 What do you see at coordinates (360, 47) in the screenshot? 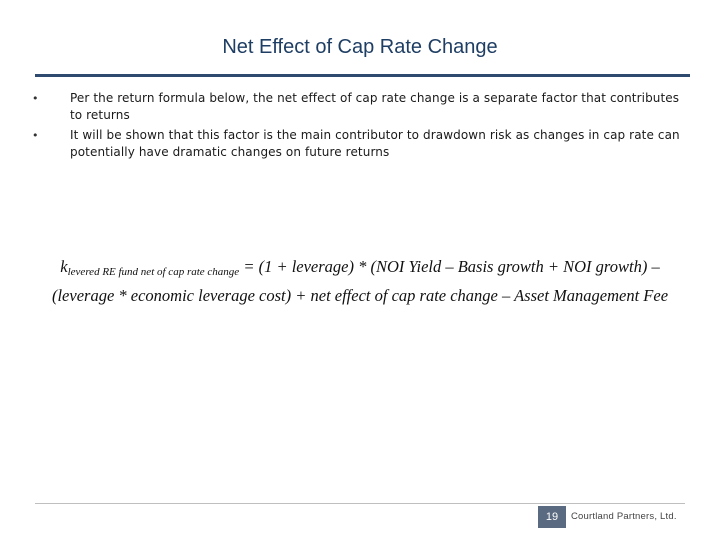
I see `slide-title: Net Effect of Cap Rate Change` at bounding box center [360, 47].